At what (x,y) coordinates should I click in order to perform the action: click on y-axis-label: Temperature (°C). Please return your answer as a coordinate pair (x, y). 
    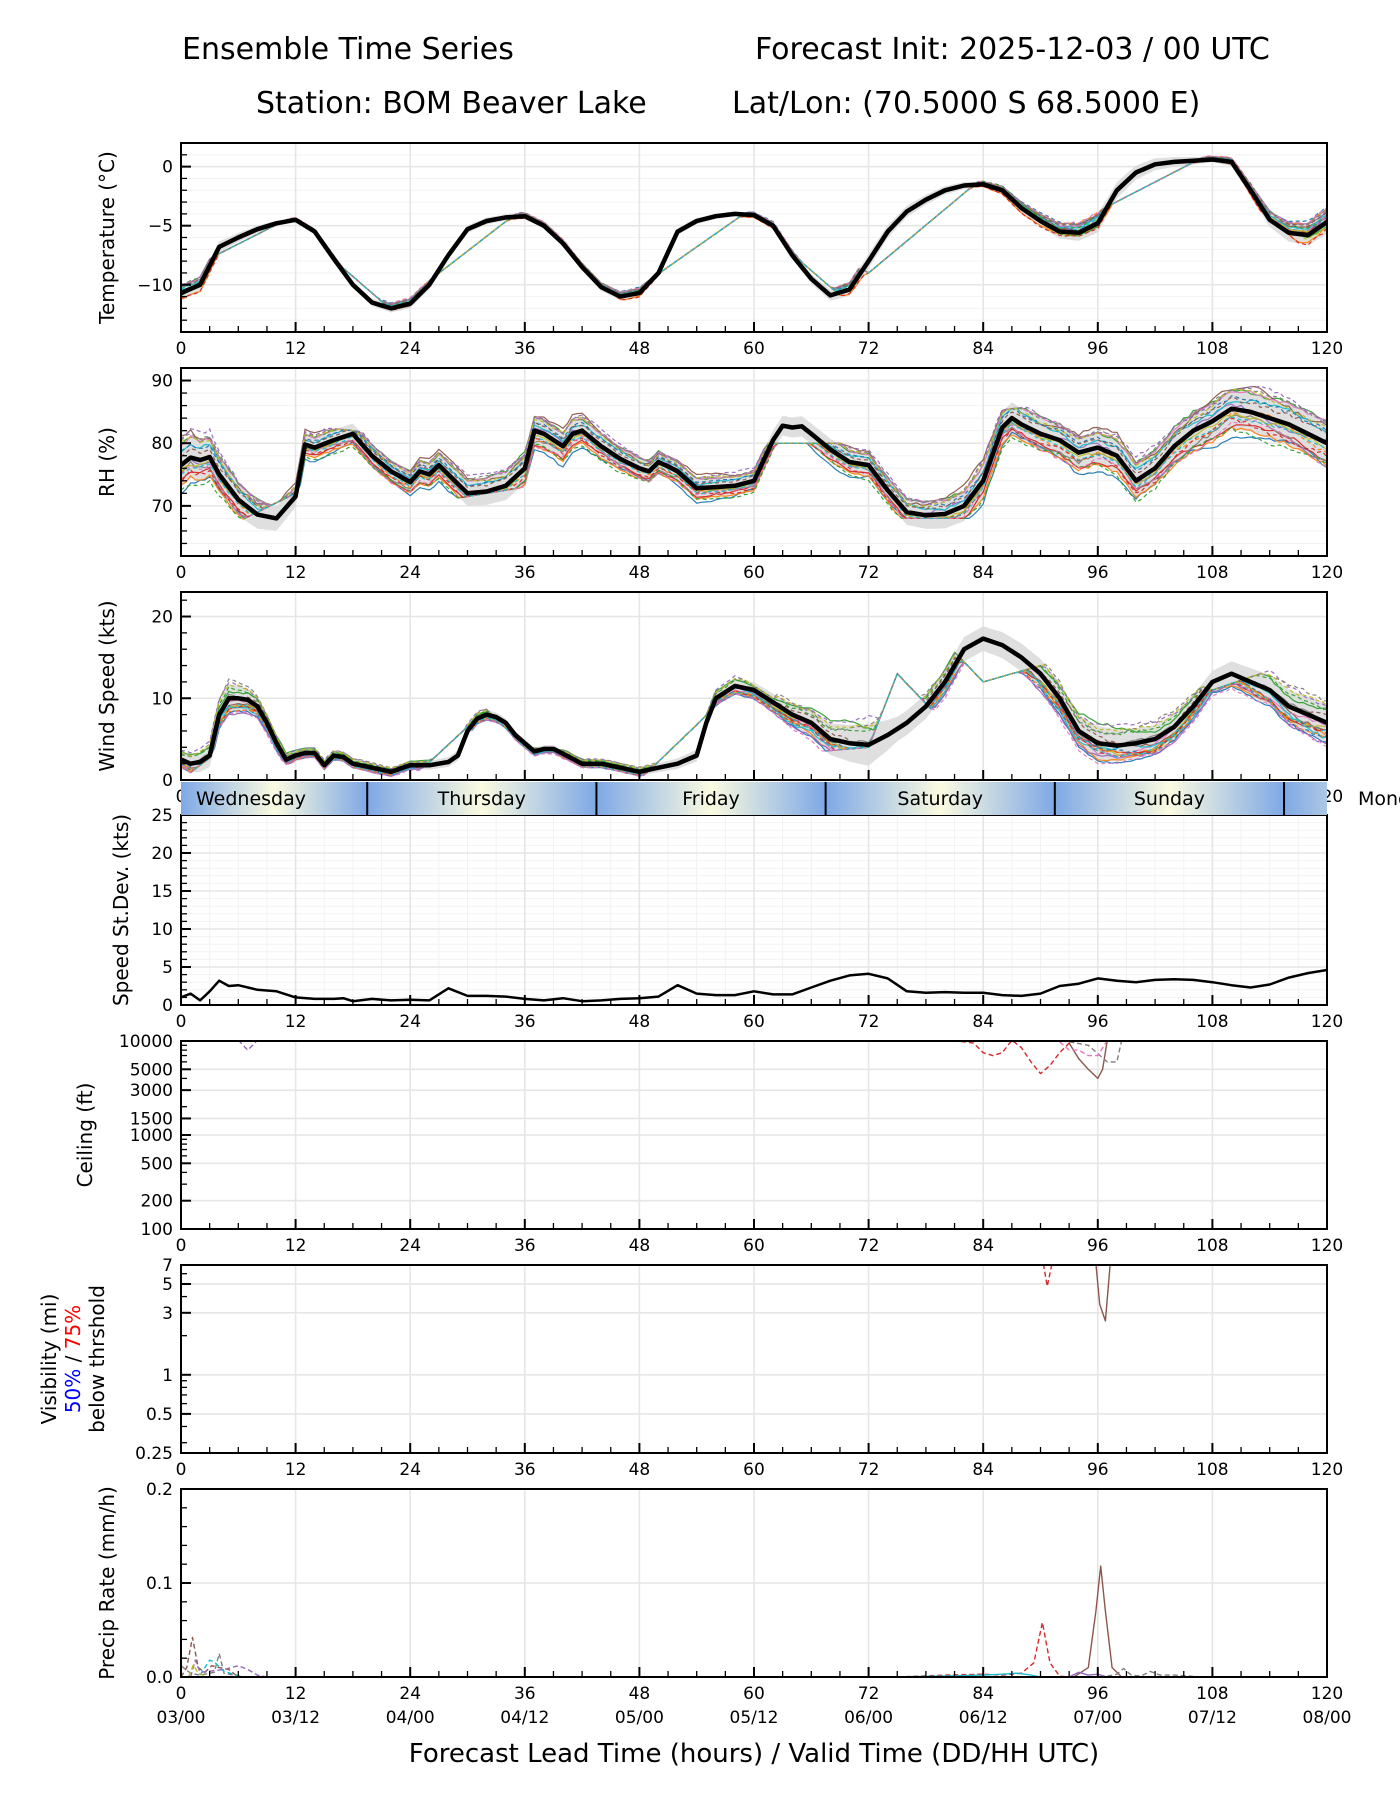
    Looking at the image, I should click on (107, 238).